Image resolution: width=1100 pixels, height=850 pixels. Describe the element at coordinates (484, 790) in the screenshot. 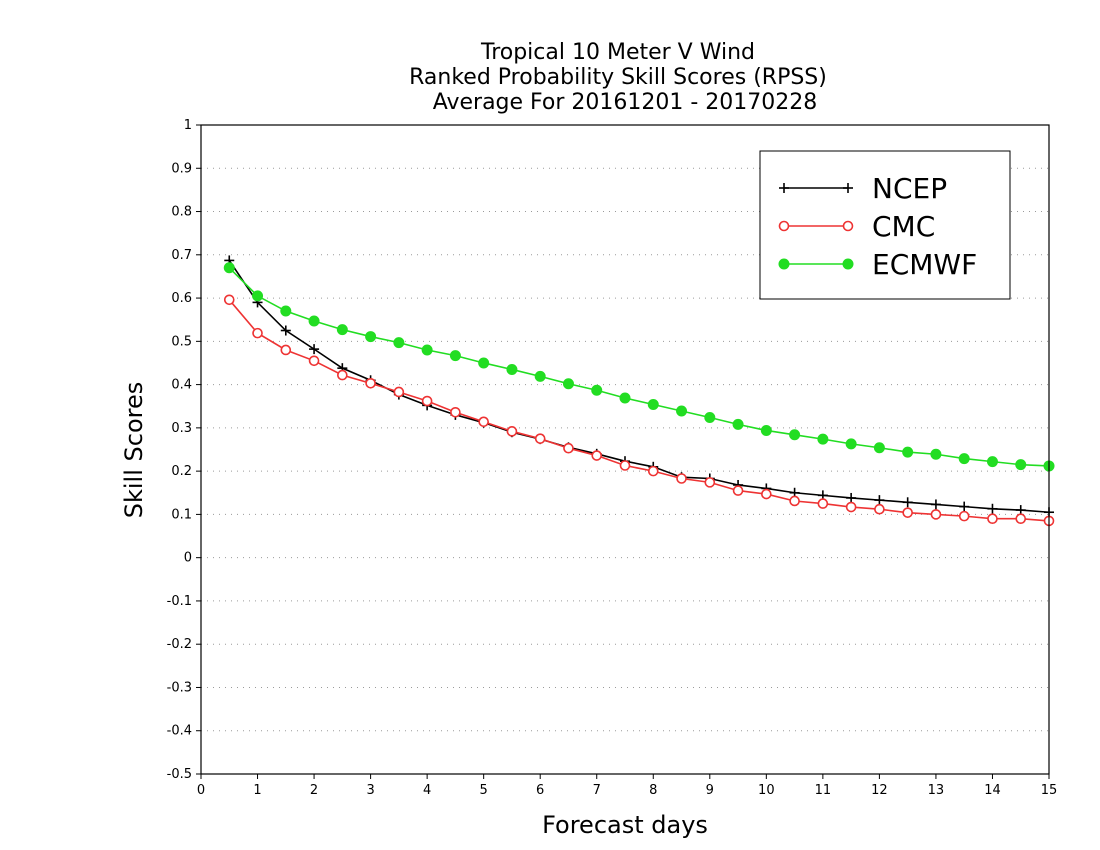

I see `x-tick-label: 5` at that location.